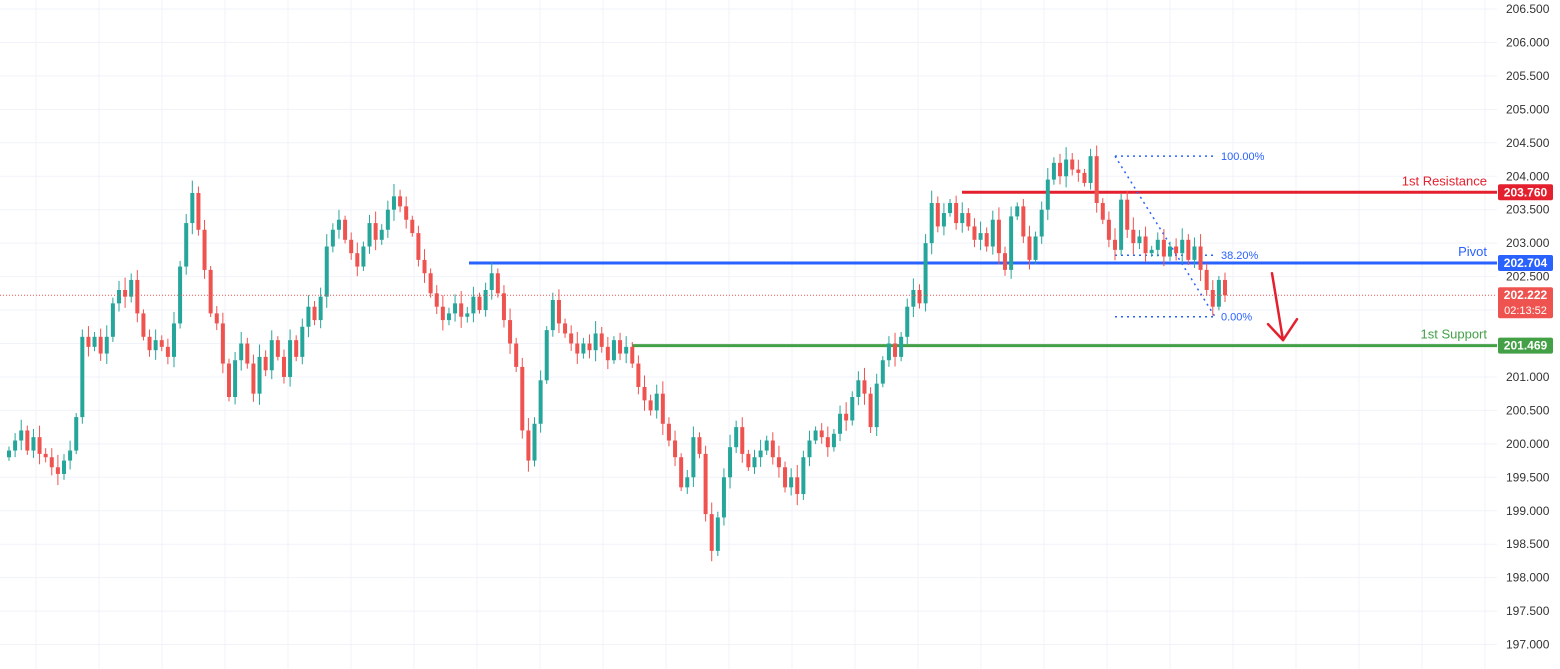 This screenshot has width=1560, height=669. I want to click on price-axis-tick: 204.500, so click(1528, 143).